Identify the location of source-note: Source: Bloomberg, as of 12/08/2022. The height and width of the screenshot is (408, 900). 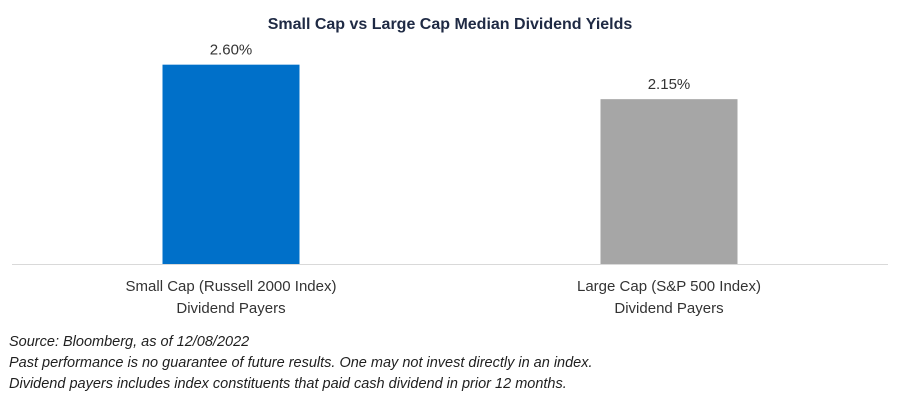
(129, 342).